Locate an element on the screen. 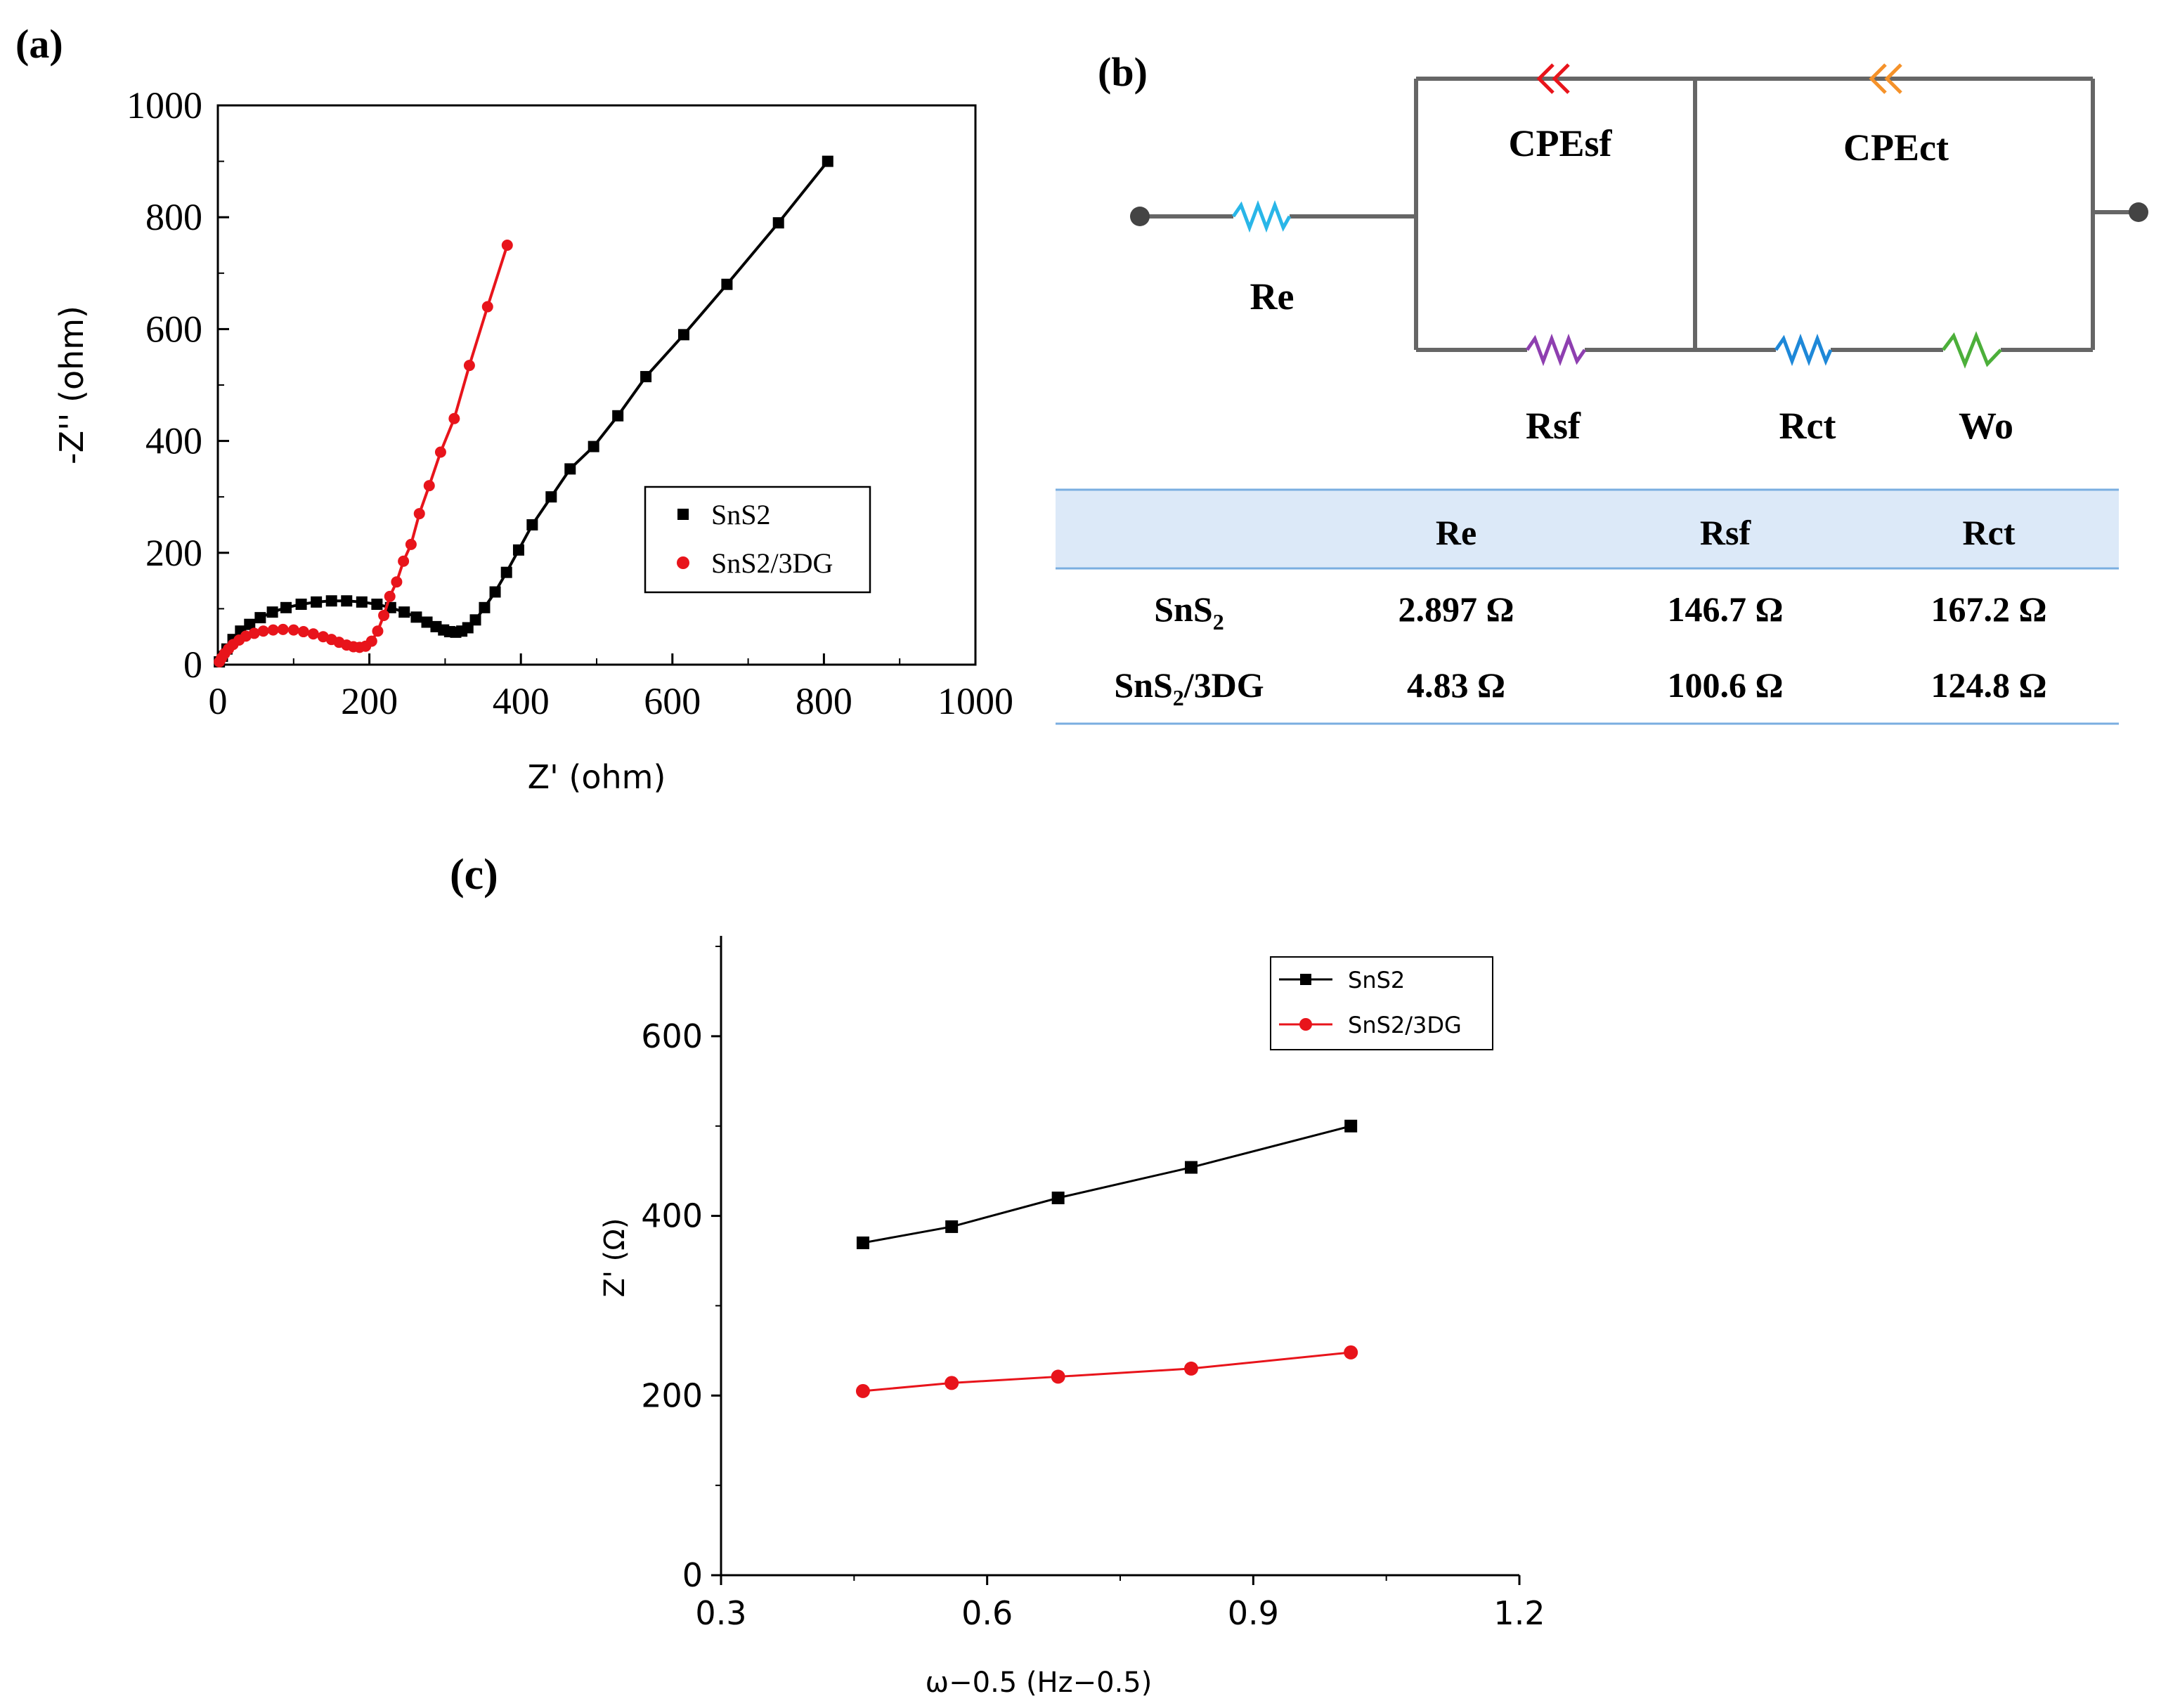 The height and width of the screenshot is (1708, 2161). chart-c-xtick-label: 0.6 is located at coordinates (987, 1613).